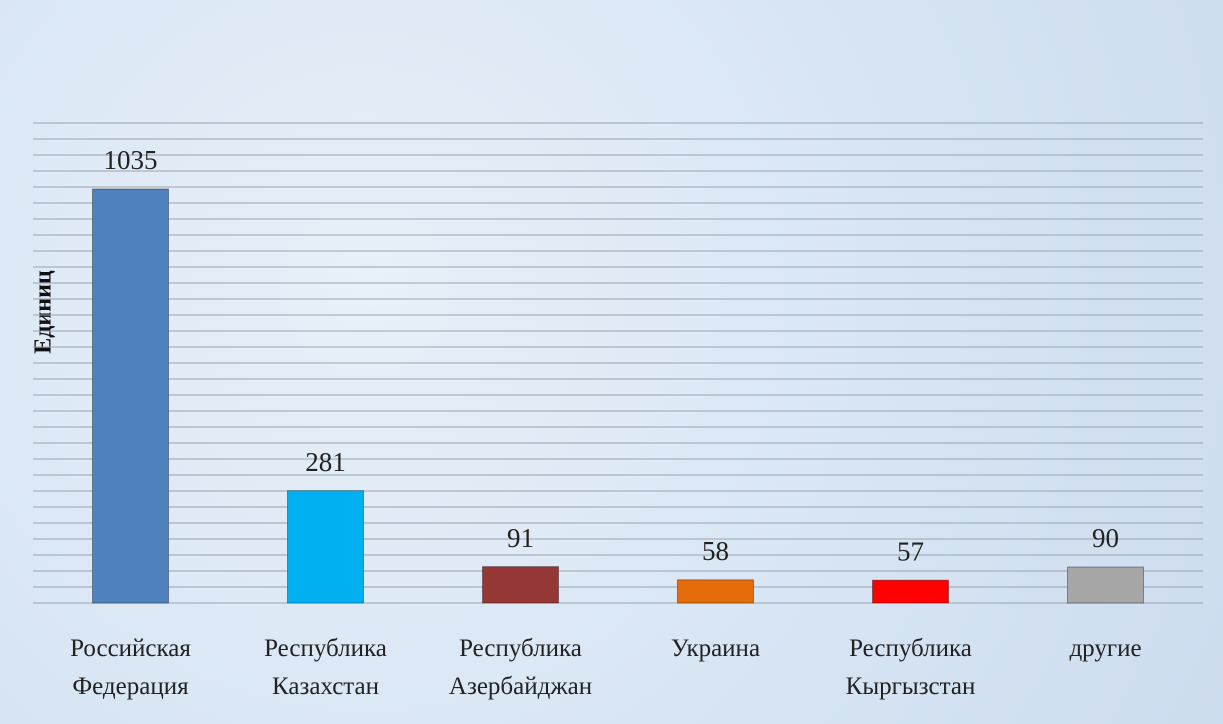 The image size is (1223, 724). Describe the element at coordinates (520, 667) in the screenshot. I see `x-tick-label: Республика Азербайджан` at that location.